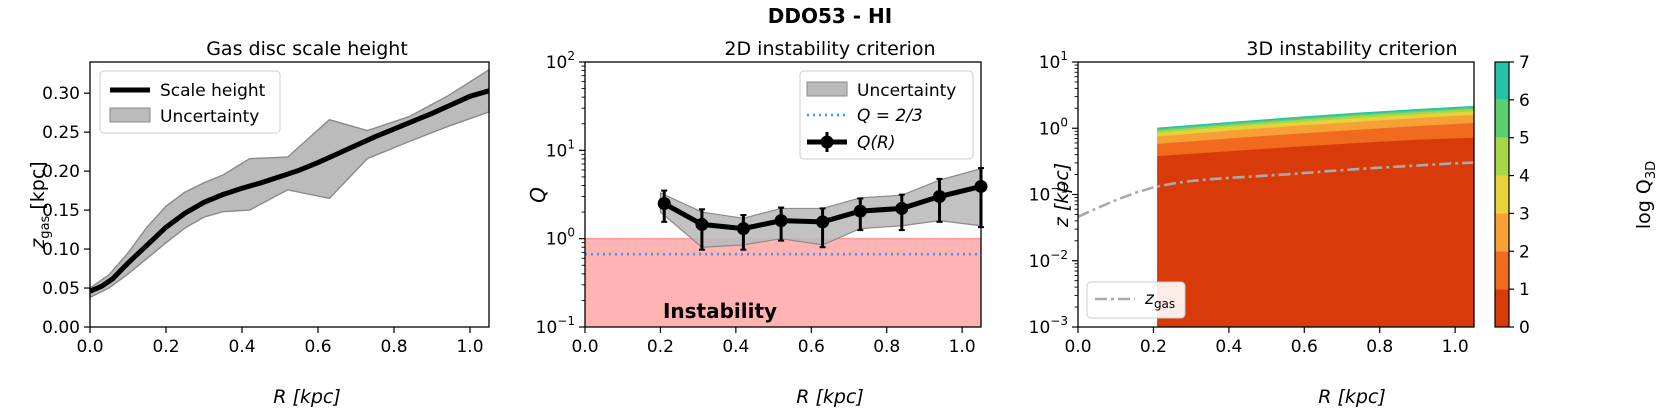 The width and height of the screenshot is (1661, 415). What do you see at coordinates (1351, 49) in the screenshot?
I see `panel3-title: 3D instability criterion` at bounding box center [1351, 49].